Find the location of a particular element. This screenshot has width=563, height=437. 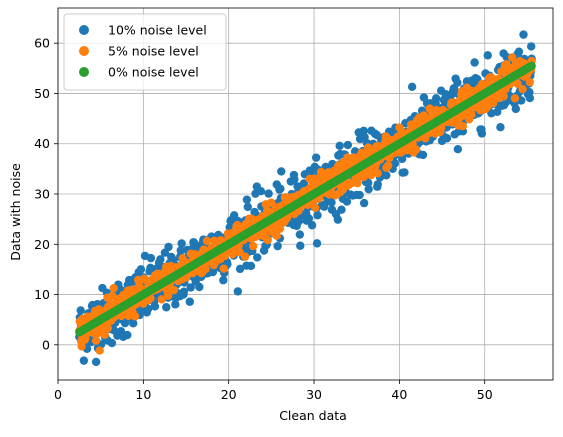

legend-box is located at coordinates (145, 52).